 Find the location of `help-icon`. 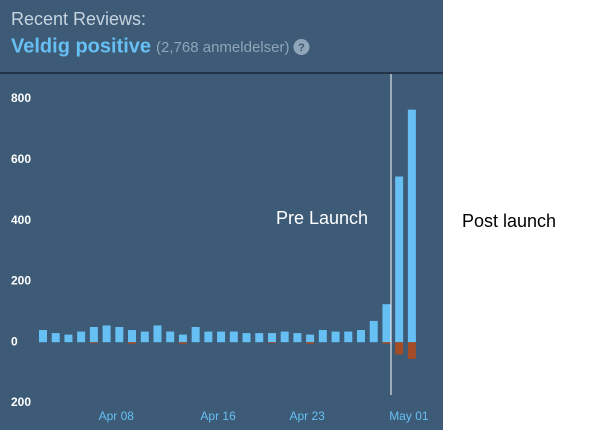

help-icon is located at coordinates (301, 47).